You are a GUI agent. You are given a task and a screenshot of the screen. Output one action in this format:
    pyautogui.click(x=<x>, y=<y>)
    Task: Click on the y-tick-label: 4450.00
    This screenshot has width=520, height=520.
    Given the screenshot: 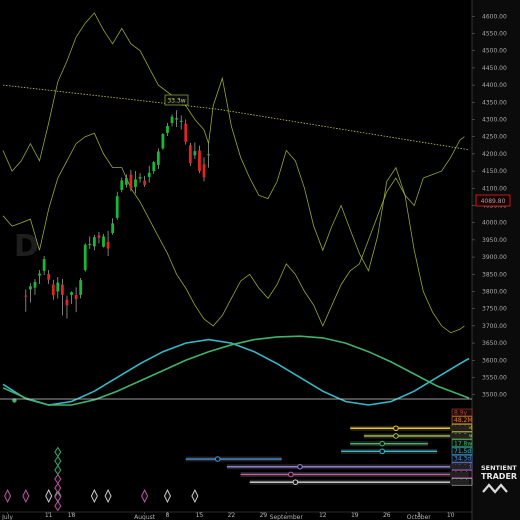 What is the action you would take?
    pyautogui.click(x=494, y=68)
    